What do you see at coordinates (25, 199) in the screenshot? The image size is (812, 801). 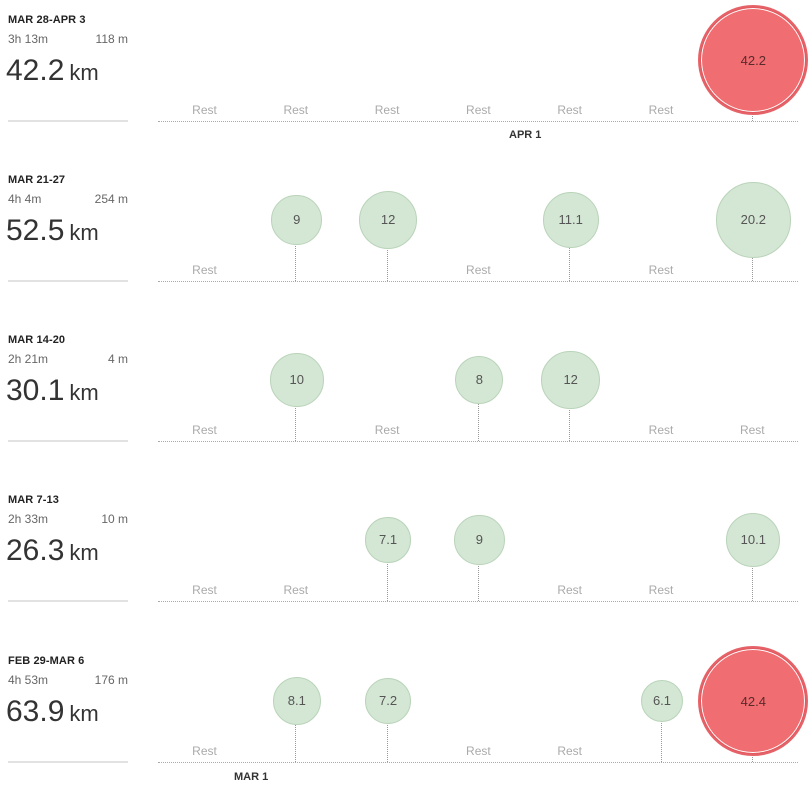 I see `week-duration: 4h 4m` at bounding box center [25, 199].